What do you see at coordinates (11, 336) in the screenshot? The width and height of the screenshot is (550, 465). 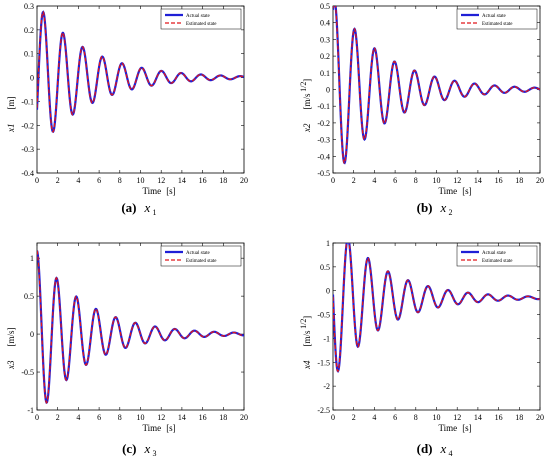 I see `y-axis-unit: [m/s]` at bounding box center [11, 336].